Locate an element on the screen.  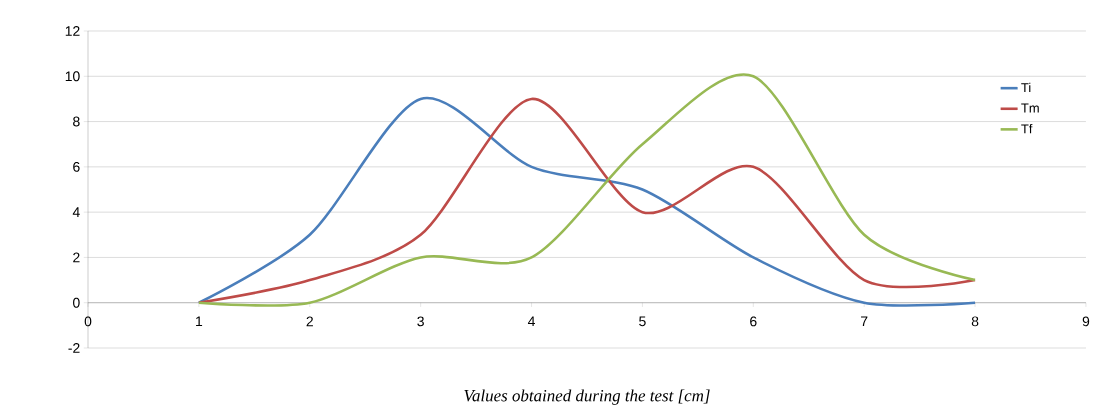
y-tick-label: 0 is located at coordinates (76, 302).